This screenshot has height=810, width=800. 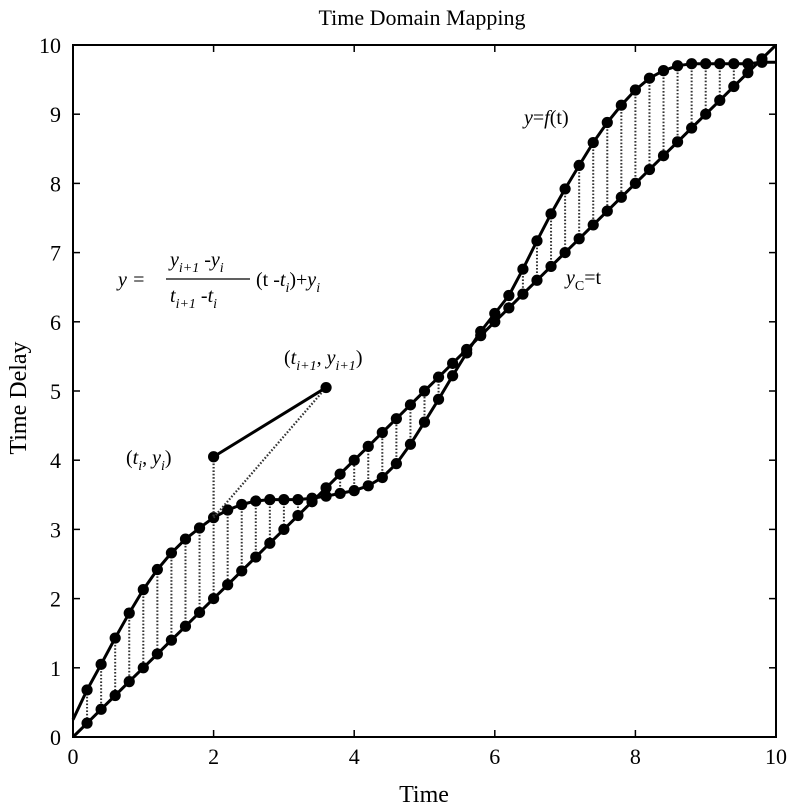 What do you see at coordinates (559, 118) in the screenshot?
I see `f-label-arg: (t)` at bounding box center [559, 118].